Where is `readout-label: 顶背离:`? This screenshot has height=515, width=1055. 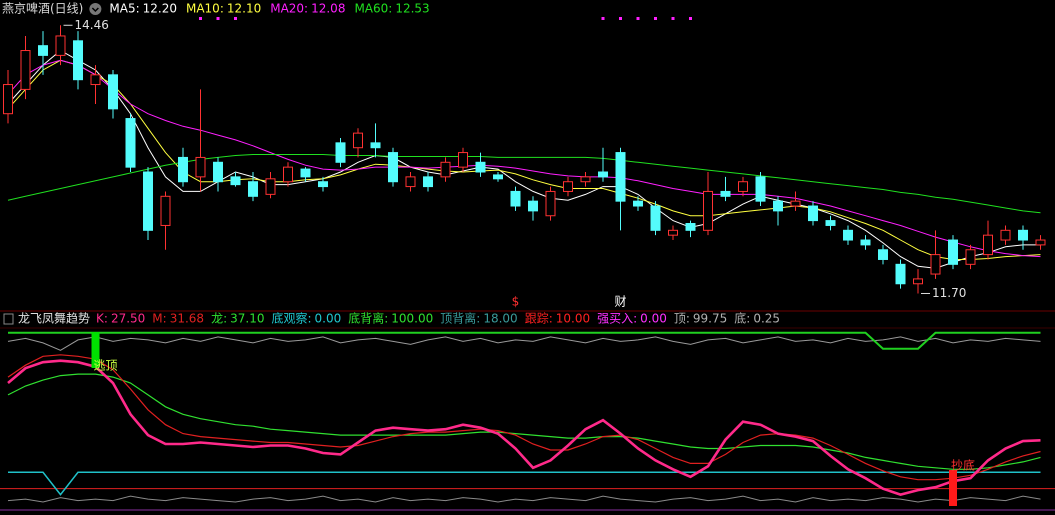
readout-label: 顶背离: is located at coordinates (460, 318).